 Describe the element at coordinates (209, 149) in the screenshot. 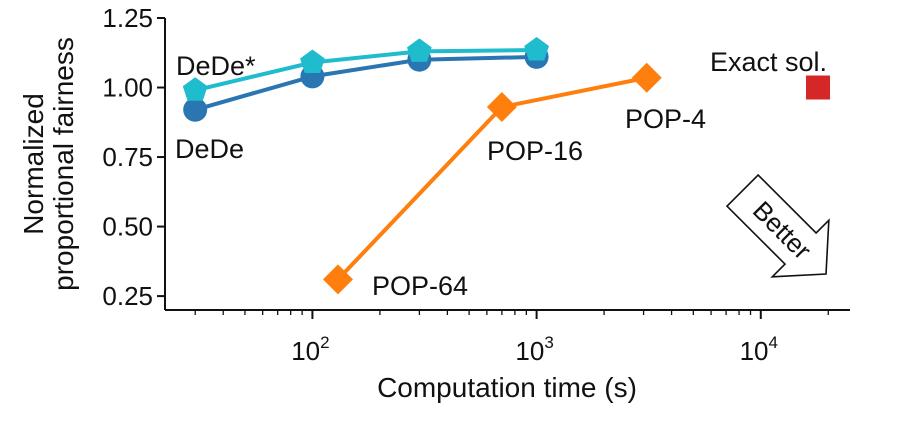

I see `dede-label: DeDe` at that location.